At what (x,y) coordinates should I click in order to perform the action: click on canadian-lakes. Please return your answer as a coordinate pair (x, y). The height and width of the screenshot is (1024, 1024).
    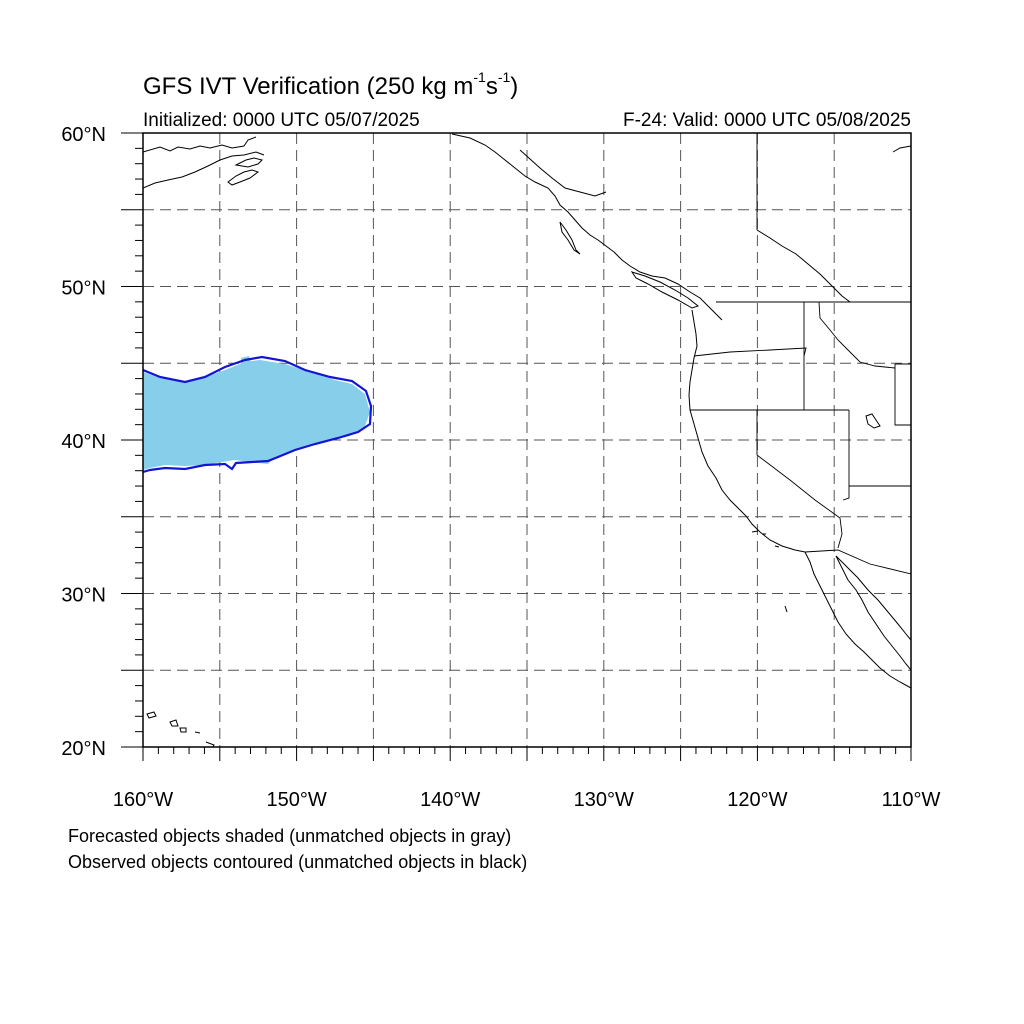
    Looking at the image, I should click on (803, 266).